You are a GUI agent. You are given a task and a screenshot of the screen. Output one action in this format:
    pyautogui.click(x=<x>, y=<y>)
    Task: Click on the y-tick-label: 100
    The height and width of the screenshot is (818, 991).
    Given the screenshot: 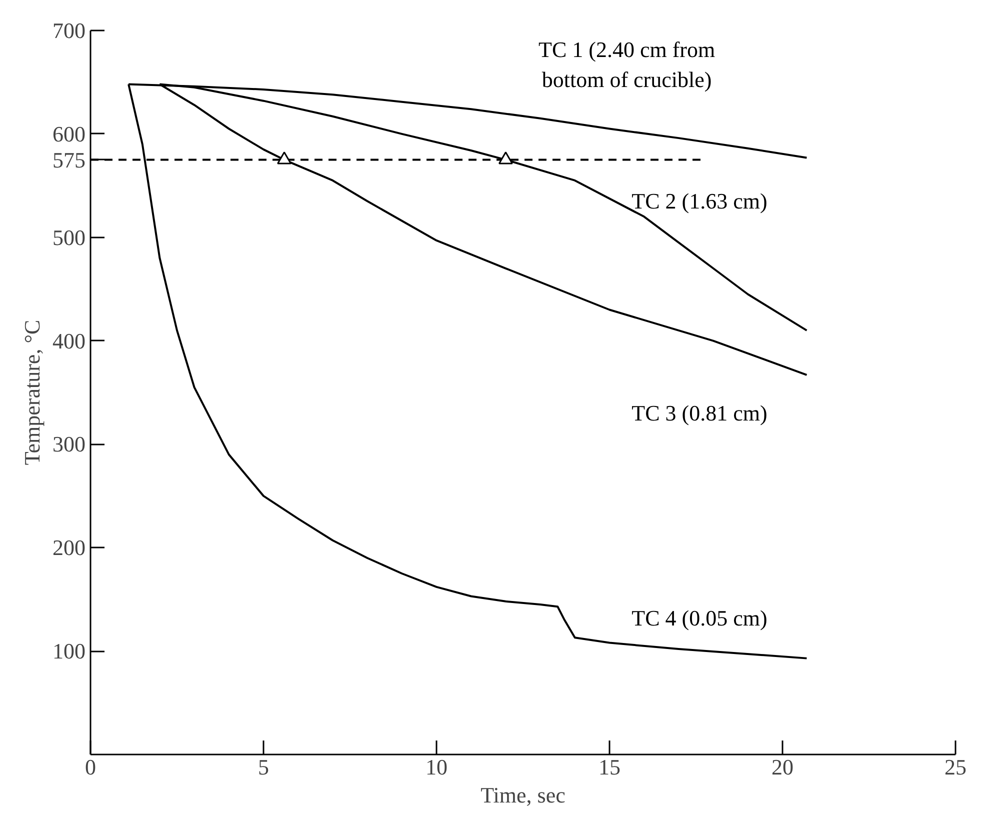 What is the action you would take?
    pyautogui.click(x=69, y=651)
    